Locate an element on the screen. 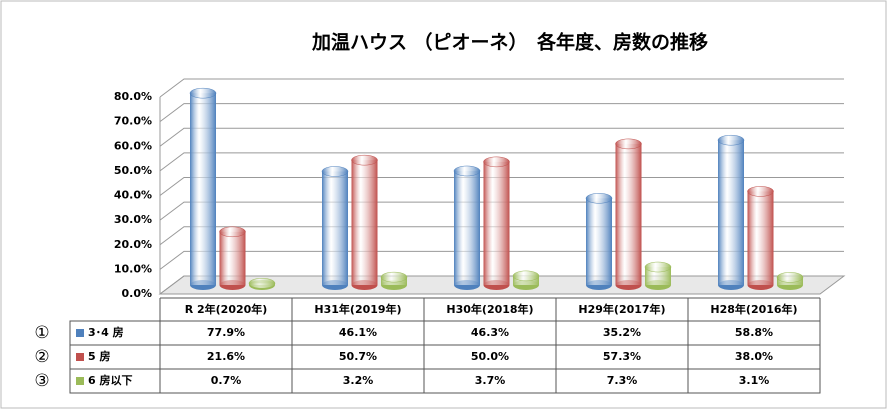 This screenshot has height=409, width=887. category-label: R 2年(2020年) is located at coordinates (226, 309).